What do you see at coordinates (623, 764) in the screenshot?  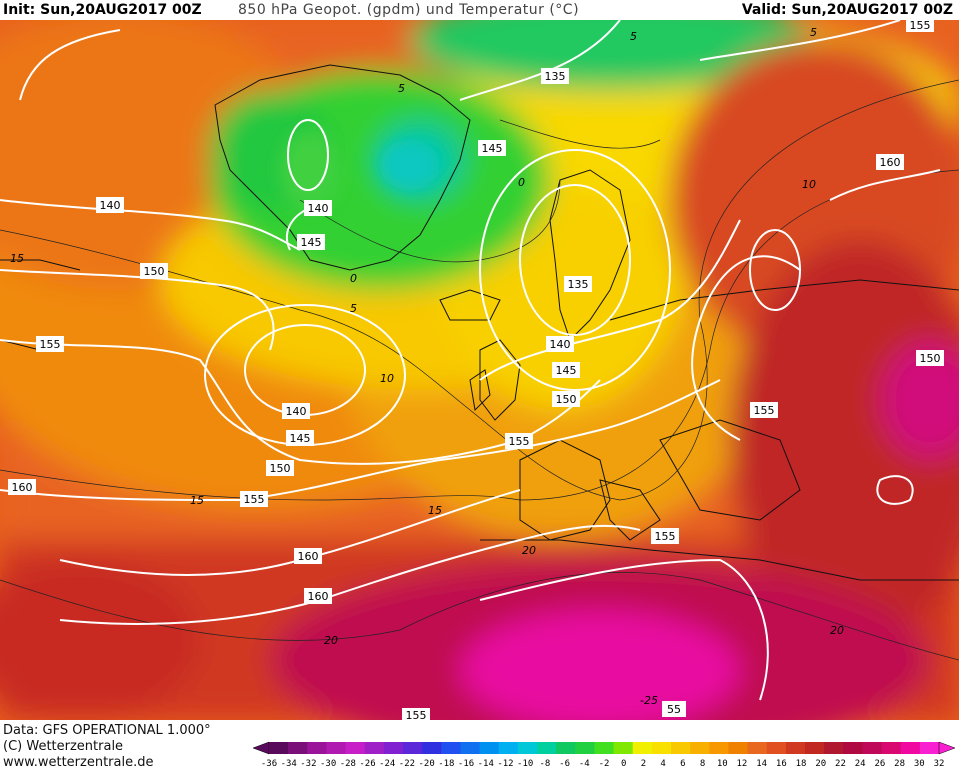 I see `colorbar-tick-label: 0` at bounding box center [623, 764].